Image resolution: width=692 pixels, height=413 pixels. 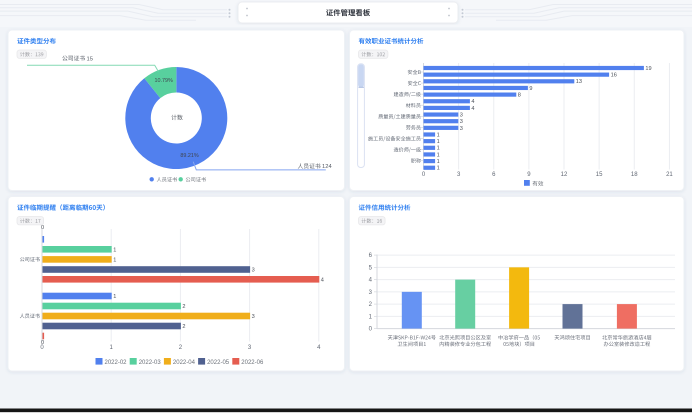 What do you see at coordinates (634, 175) in the screenshot?
I see `svg-text: 18` at bounding box center [634, 175].